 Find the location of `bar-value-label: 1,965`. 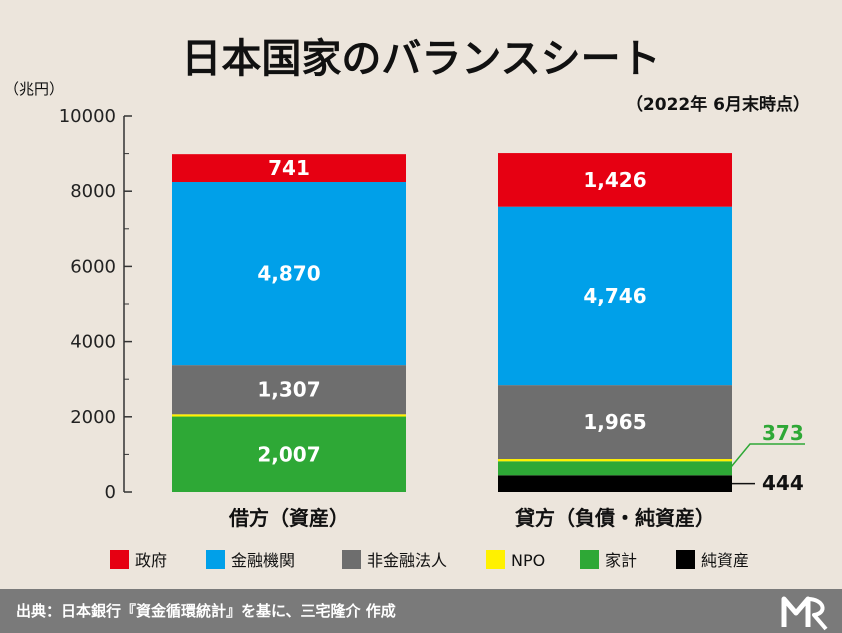

bar-value-label: 1,965 is located at coordinates (614, 422).